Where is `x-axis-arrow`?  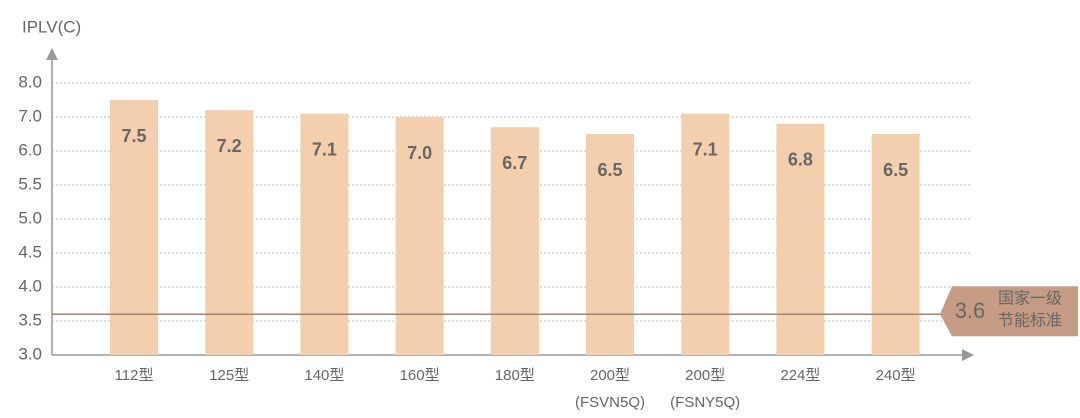
x-axis-arrow is located at coordinates (968, 355).